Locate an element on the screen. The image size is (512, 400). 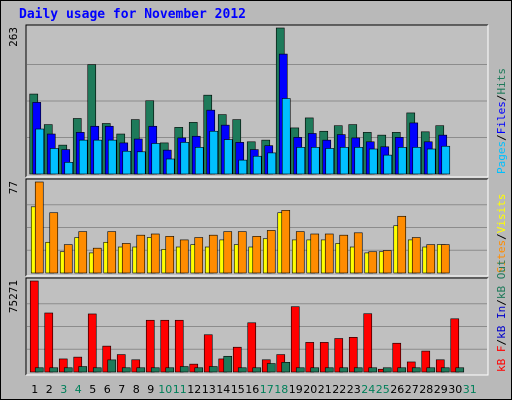
x-tick-label-day-30: 30 is located at coordinates (455, 389).